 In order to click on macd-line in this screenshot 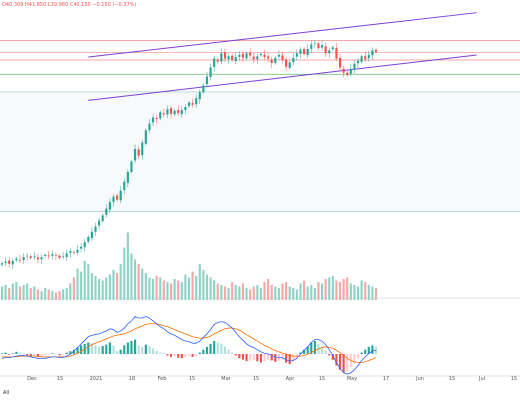, I will do `click(189, 345)`.